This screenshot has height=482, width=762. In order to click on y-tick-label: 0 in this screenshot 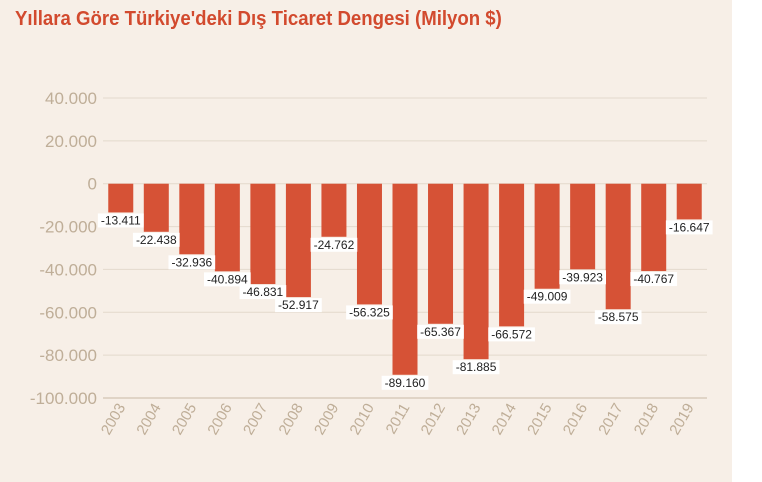, I will do `click(92, 184)`.